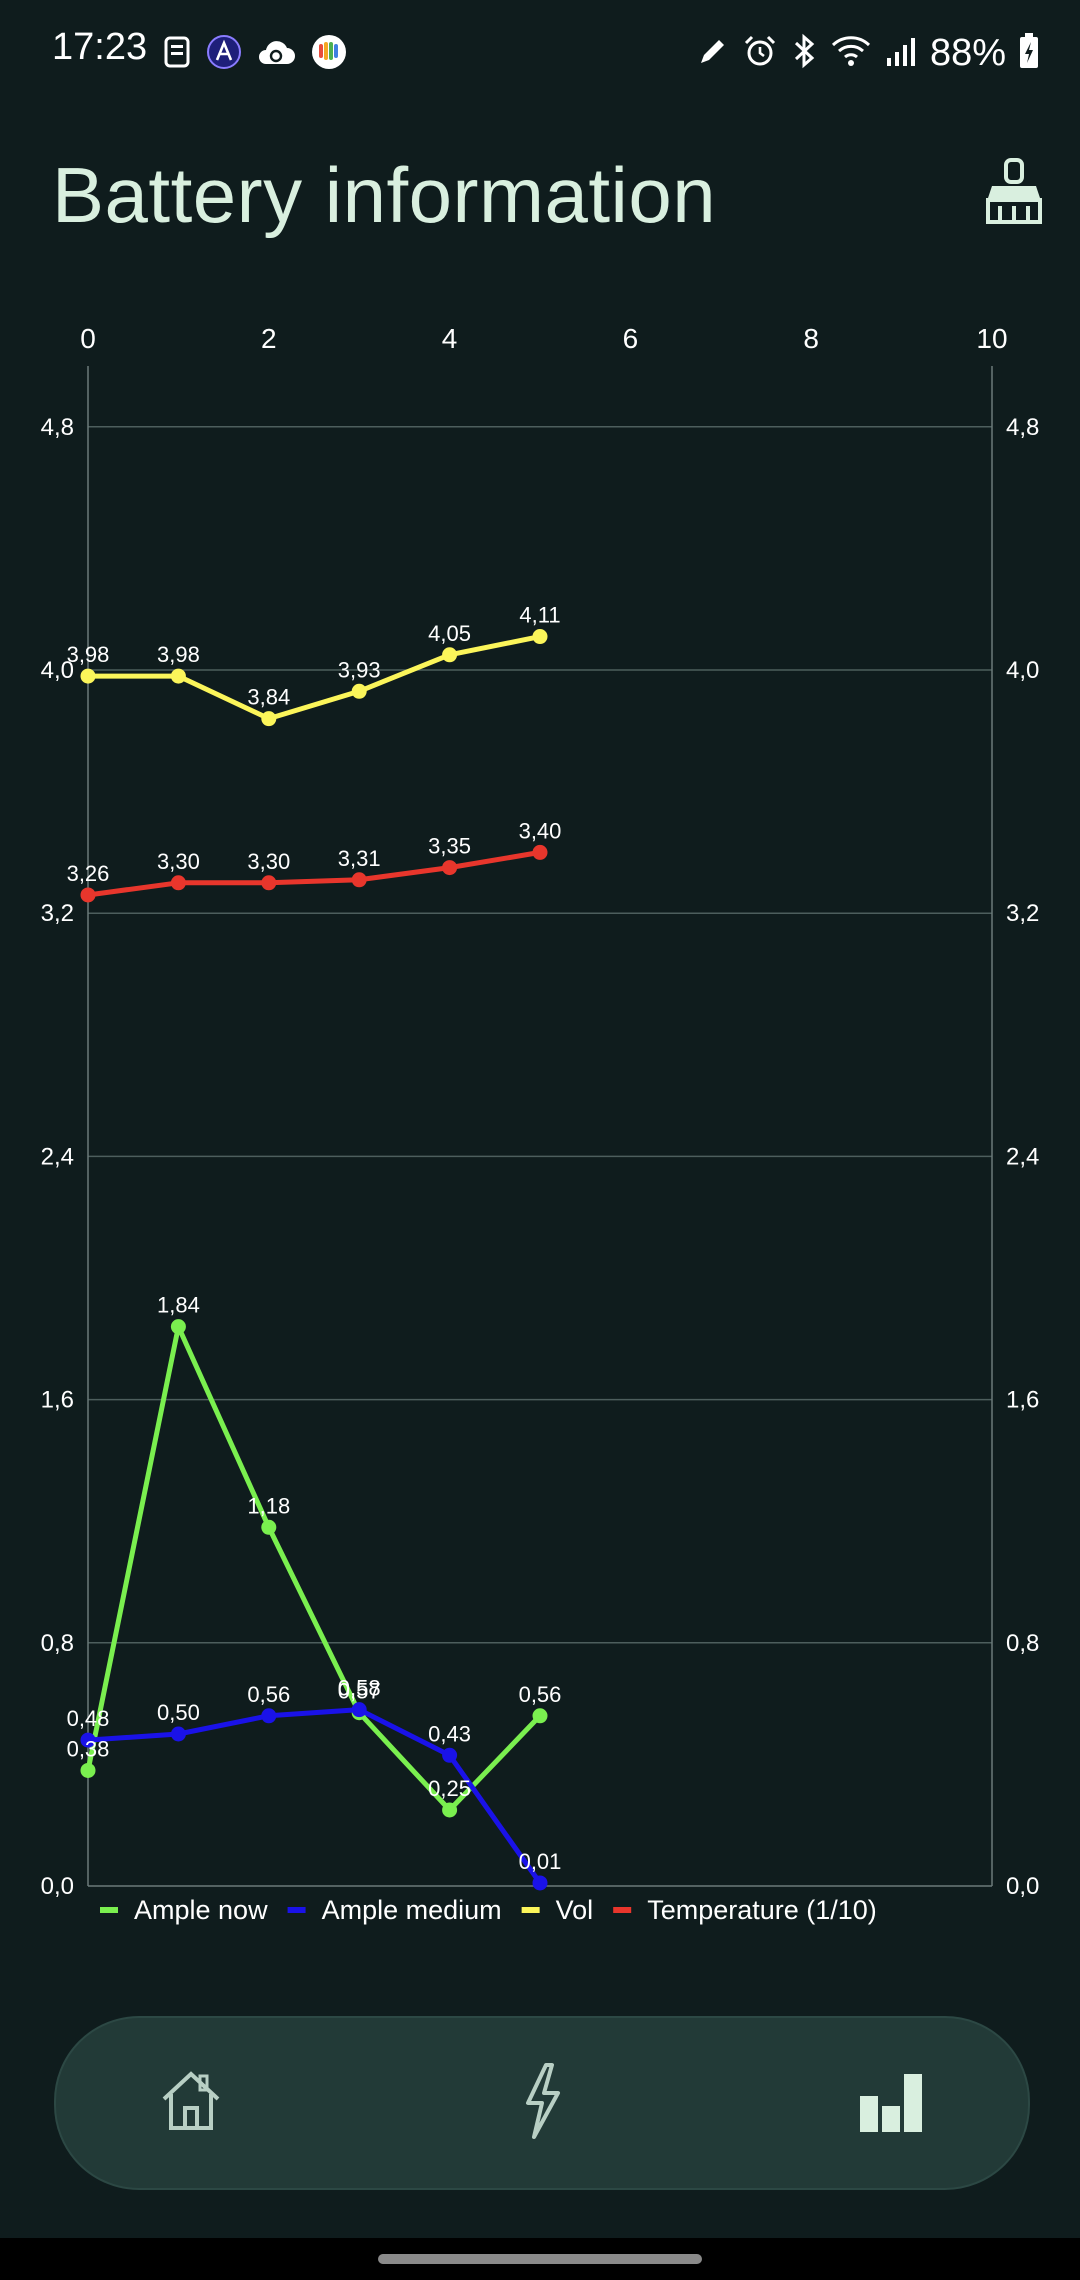  Describe the element at coordinates (57, 427) in the screenshot. I see `y-tick-label-left: 4,8` at that location.